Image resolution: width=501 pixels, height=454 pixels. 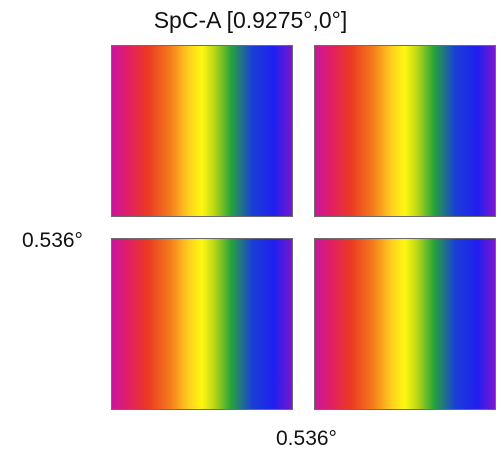 I want to click on figure-title: SpC-A [0.9275°,0°], so click(x=250, y=20).